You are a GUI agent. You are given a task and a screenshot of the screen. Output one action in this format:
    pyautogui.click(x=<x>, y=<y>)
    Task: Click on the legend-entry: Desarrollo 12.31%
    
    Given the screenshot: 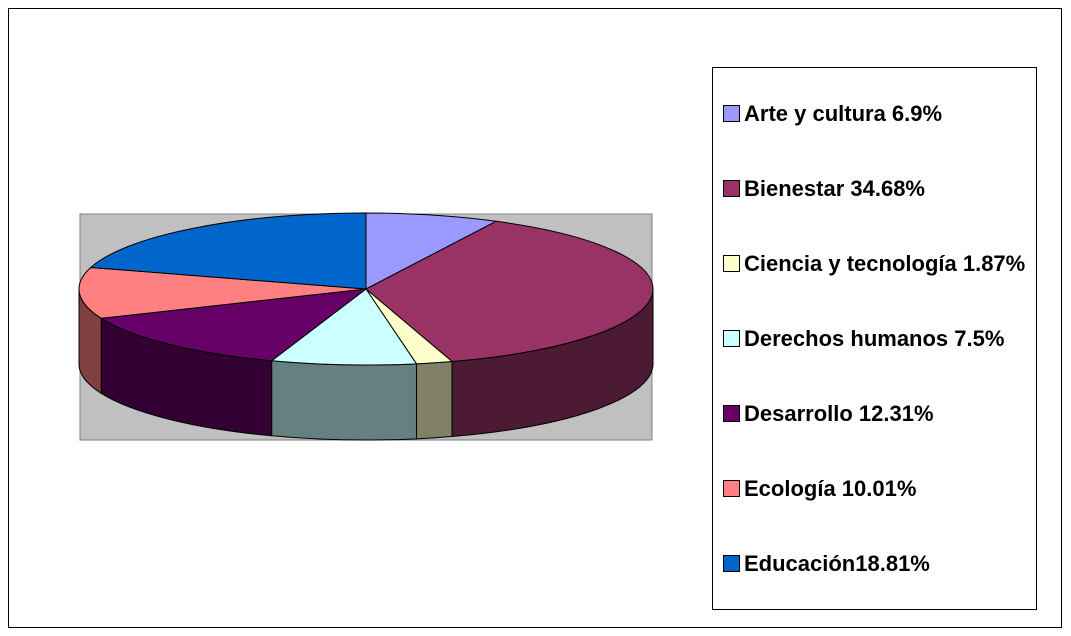 What is the action you would take?
    pyautogui.click(x=876, y=413)
    